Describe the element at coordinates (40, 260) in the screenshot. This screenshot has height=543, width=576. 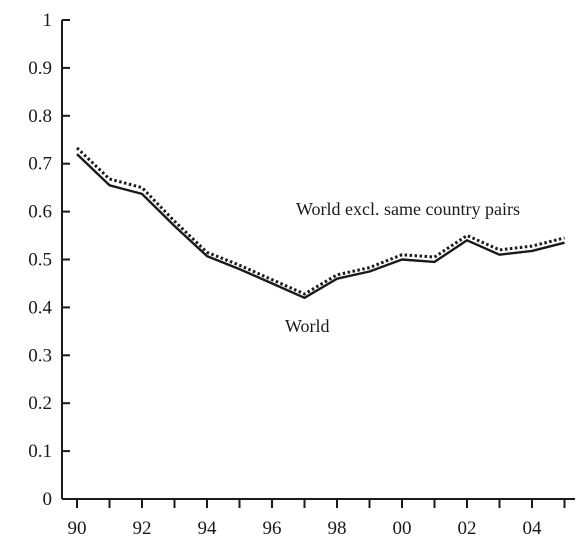
I see `y-tick-label: 0.5` at that location.